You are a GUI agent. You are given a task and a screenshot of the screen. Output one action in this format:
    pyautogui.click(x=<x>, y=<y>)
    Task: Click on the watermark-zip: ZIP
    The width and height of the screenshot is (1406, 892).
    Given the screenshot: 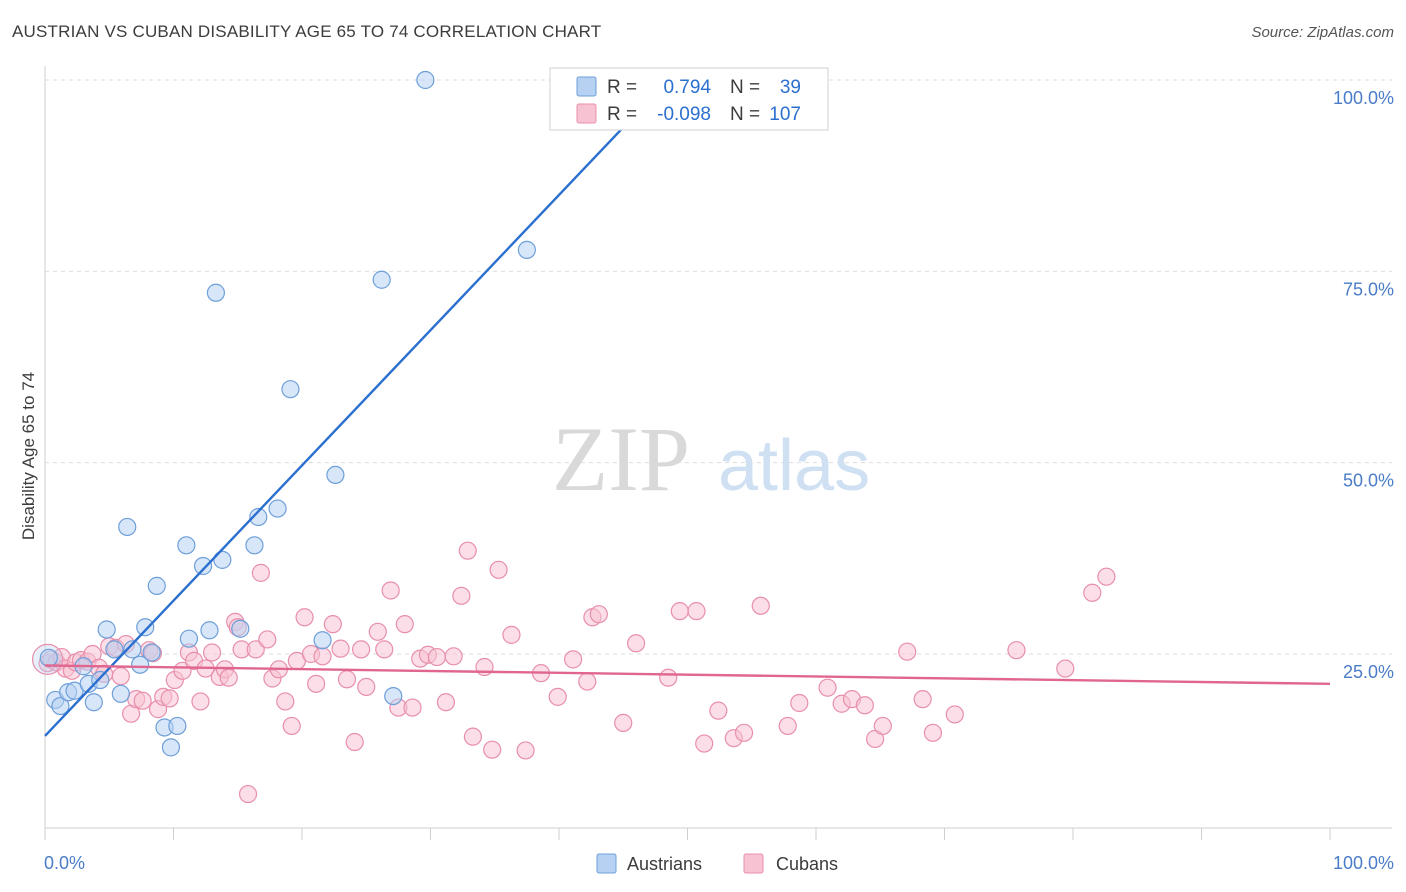 What is the action you would take?
    pyautogui.click(x=621, y=459)
    